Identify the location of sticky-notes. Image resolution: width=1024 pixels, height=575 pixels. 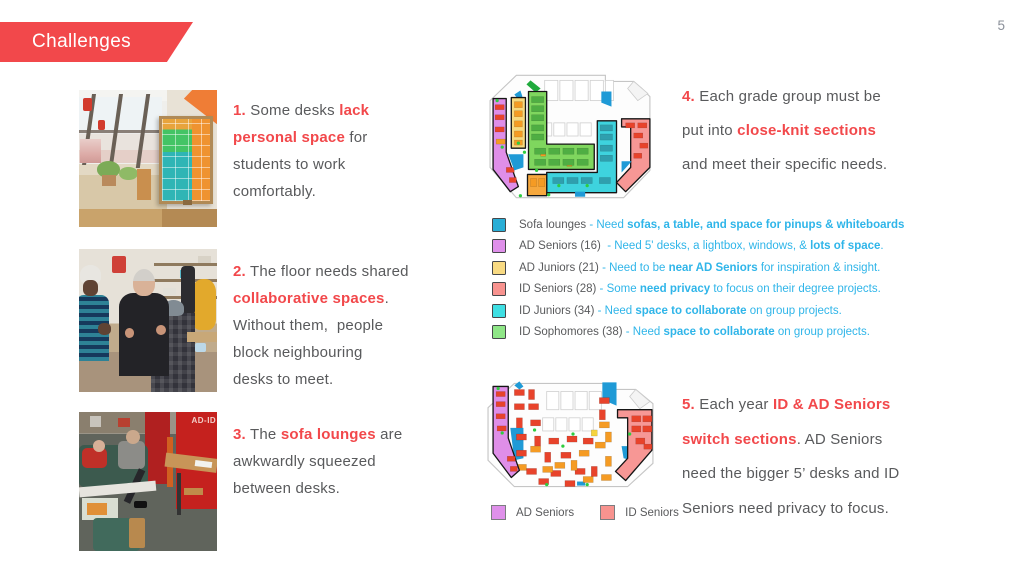
(186, 160).